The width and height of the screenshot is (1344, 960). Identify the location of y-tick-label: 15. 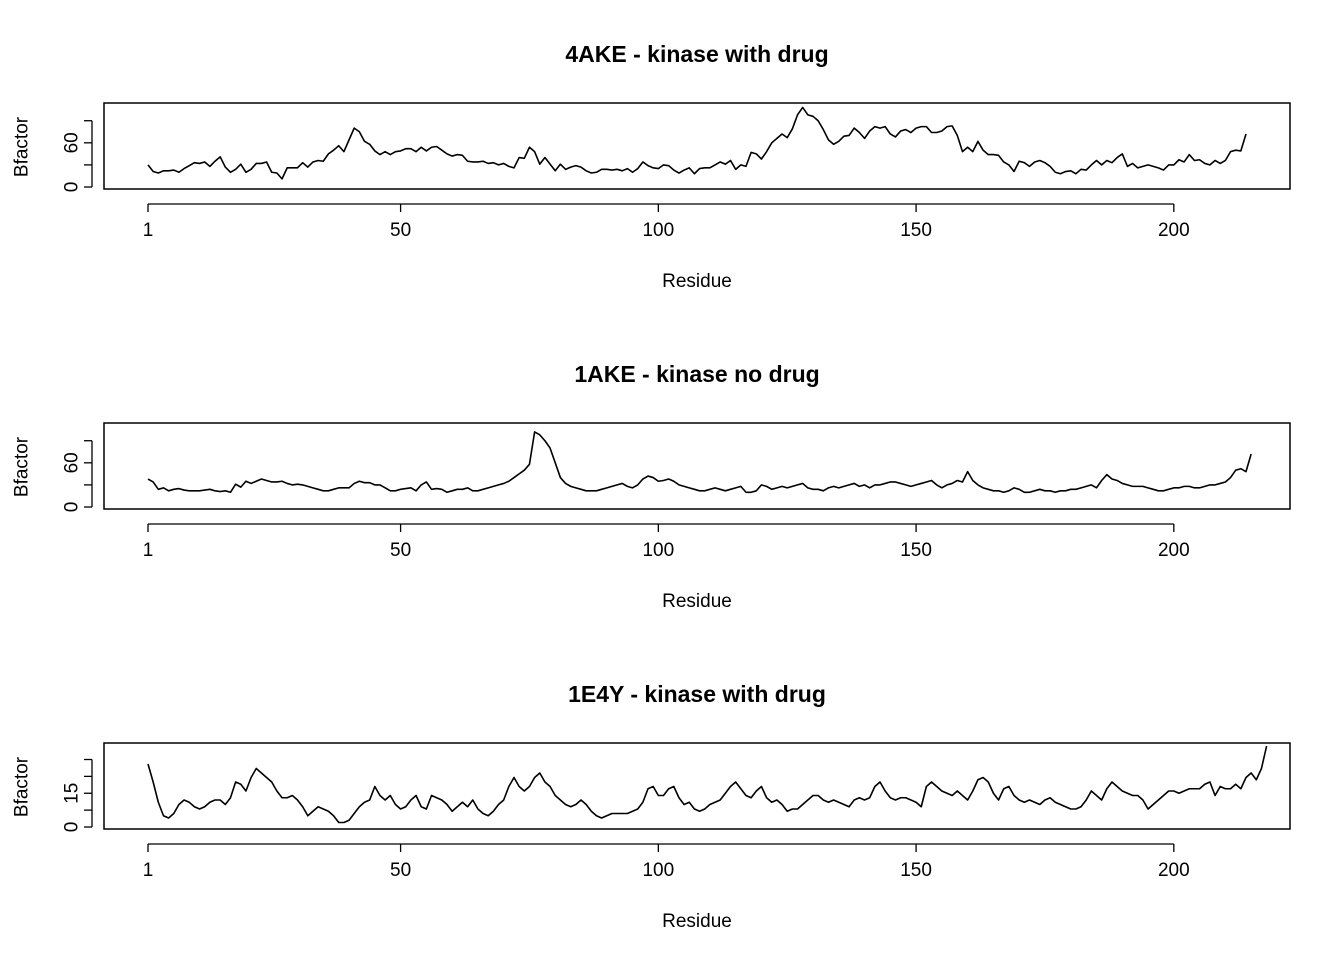
(72, 793).